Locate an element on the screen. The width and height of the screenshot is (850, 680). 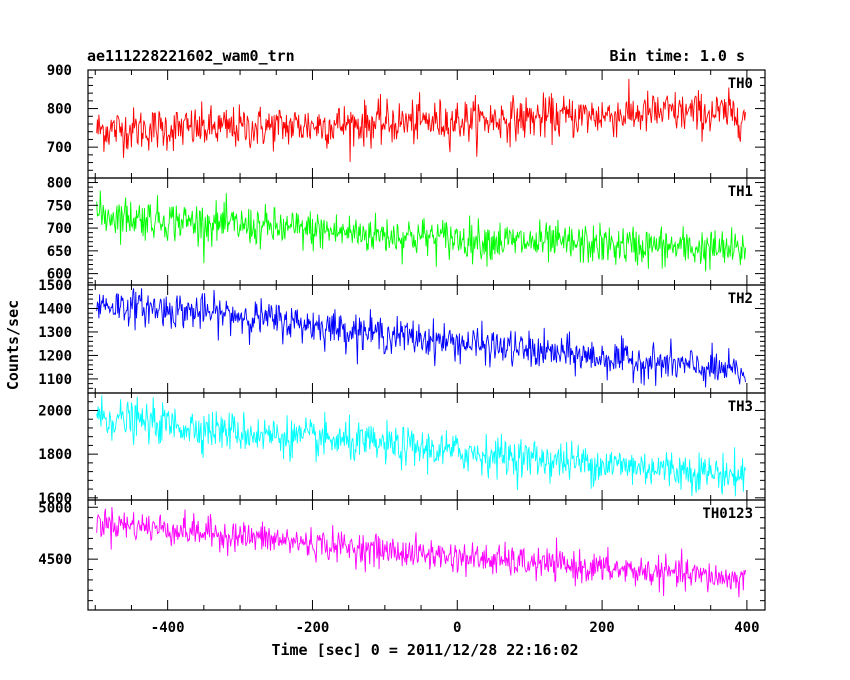
panel-th0: 700 800 900 TH0 is located at coordinates (406, 121).